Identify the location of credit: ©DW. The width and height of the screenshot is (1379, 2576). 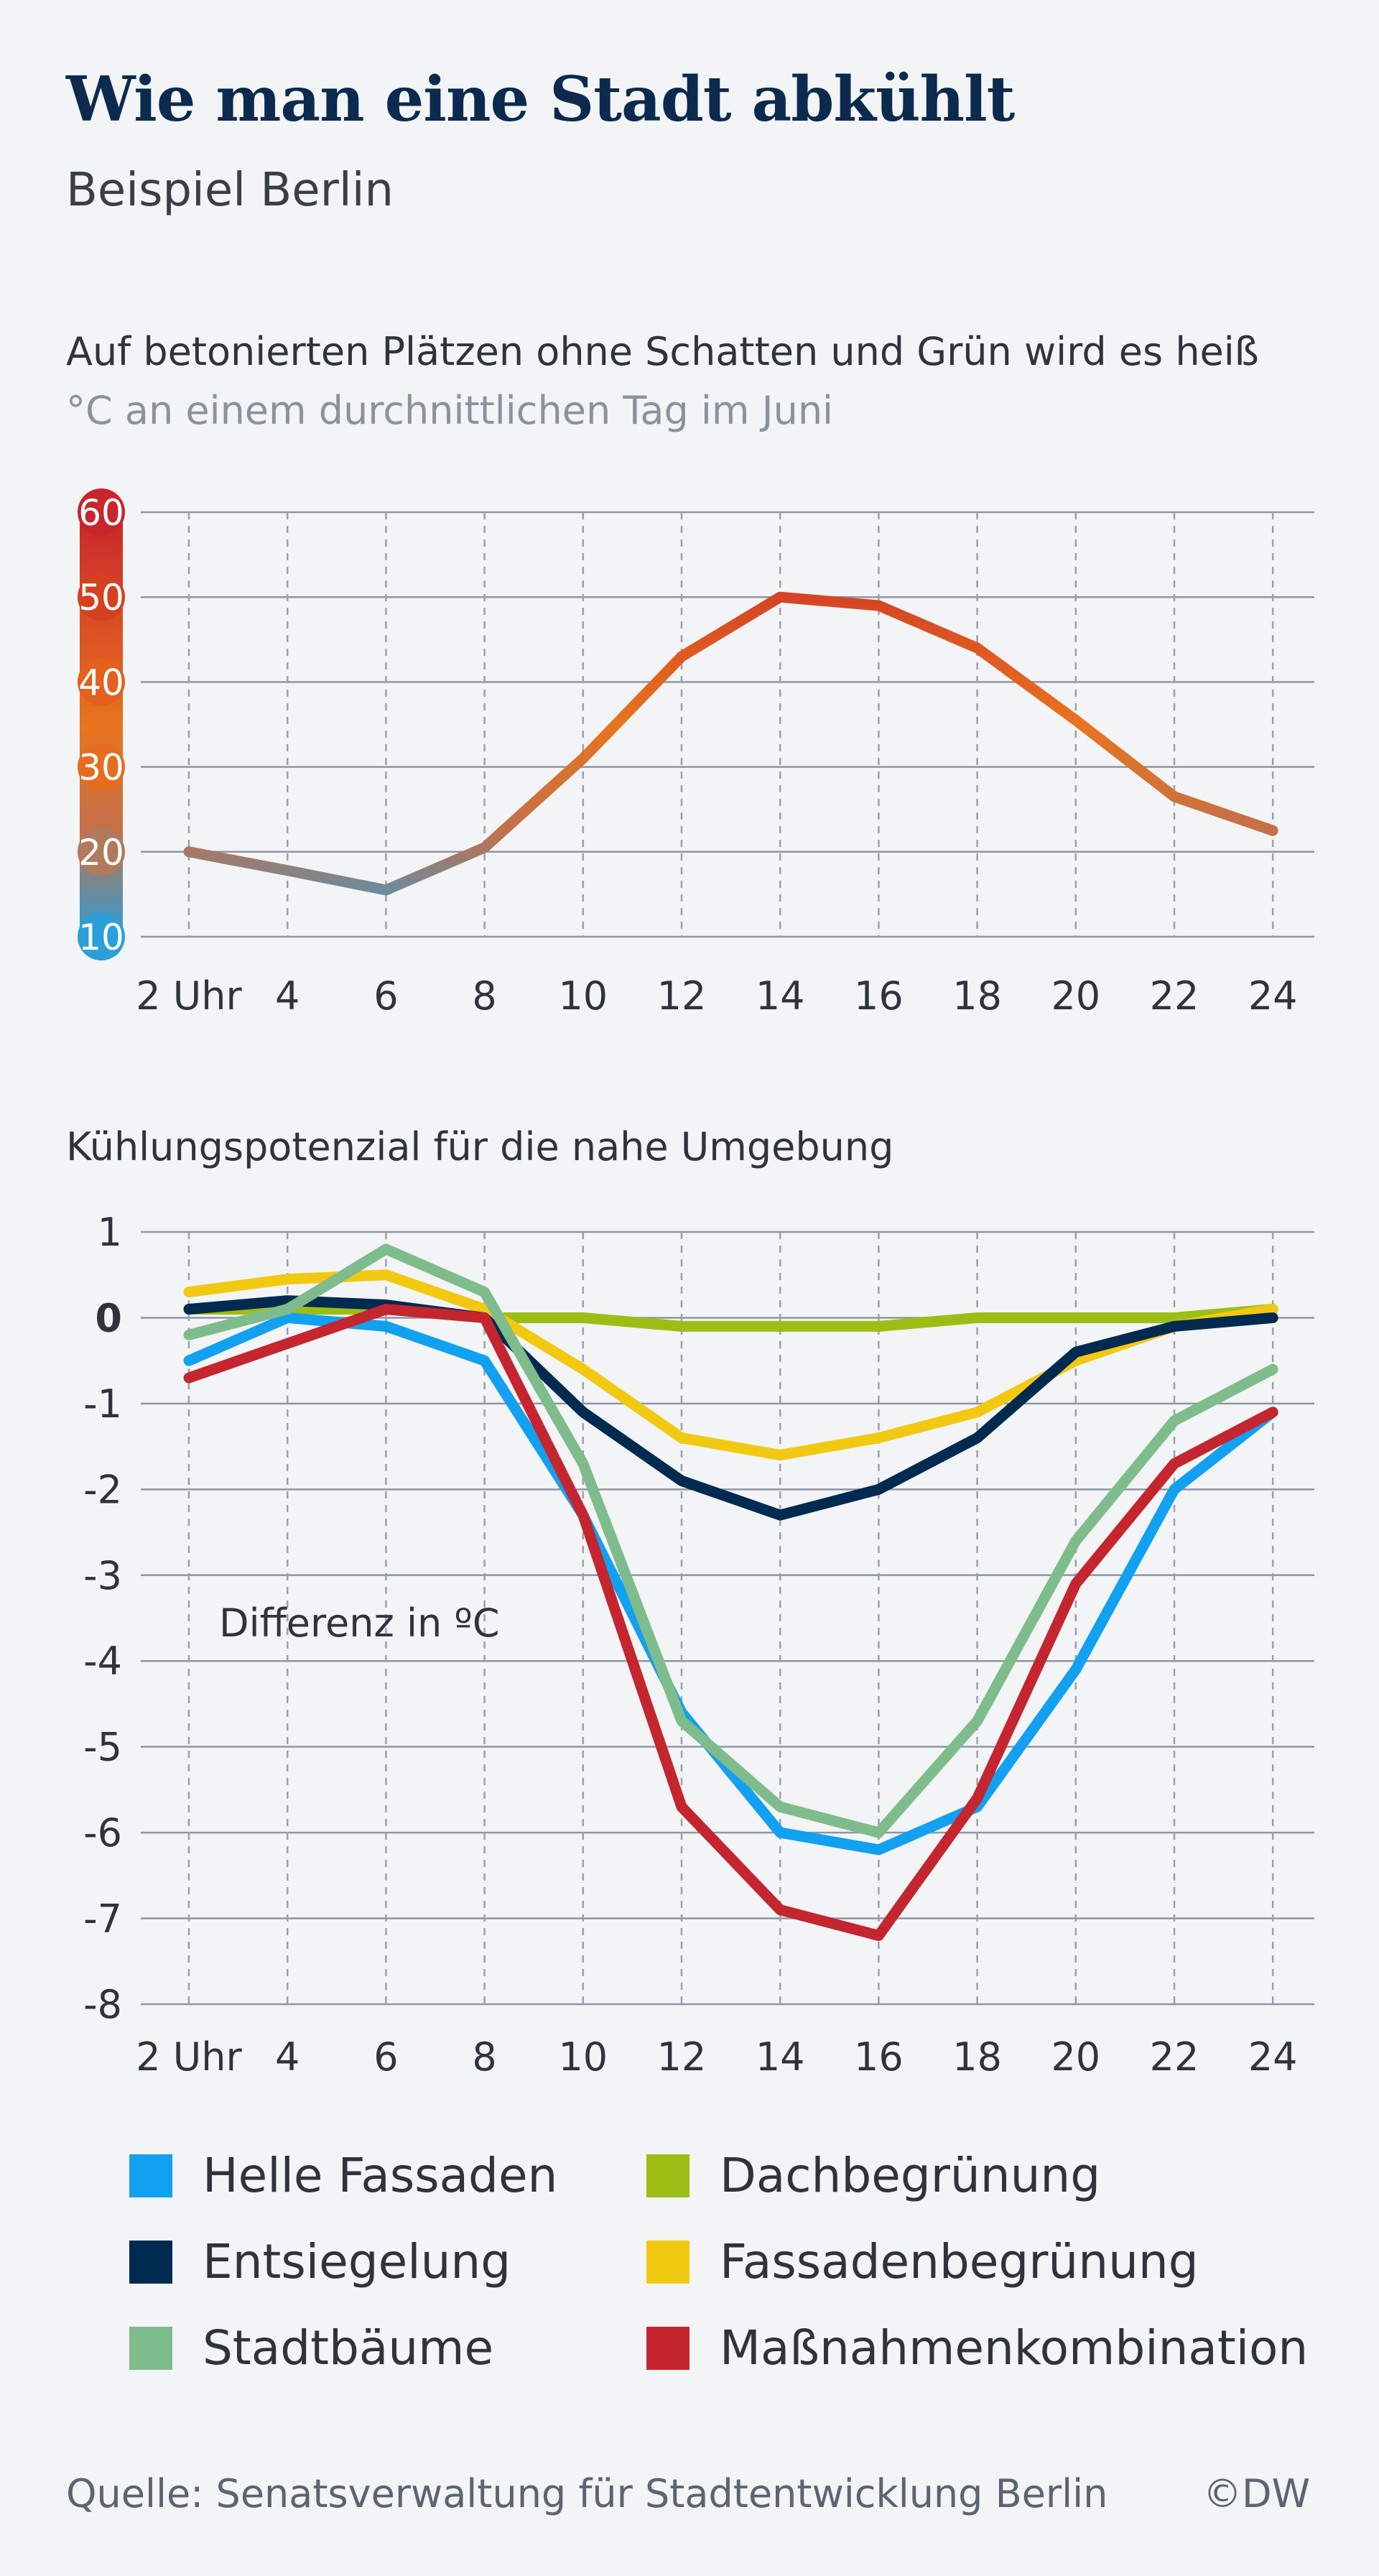
(1256, 2493).